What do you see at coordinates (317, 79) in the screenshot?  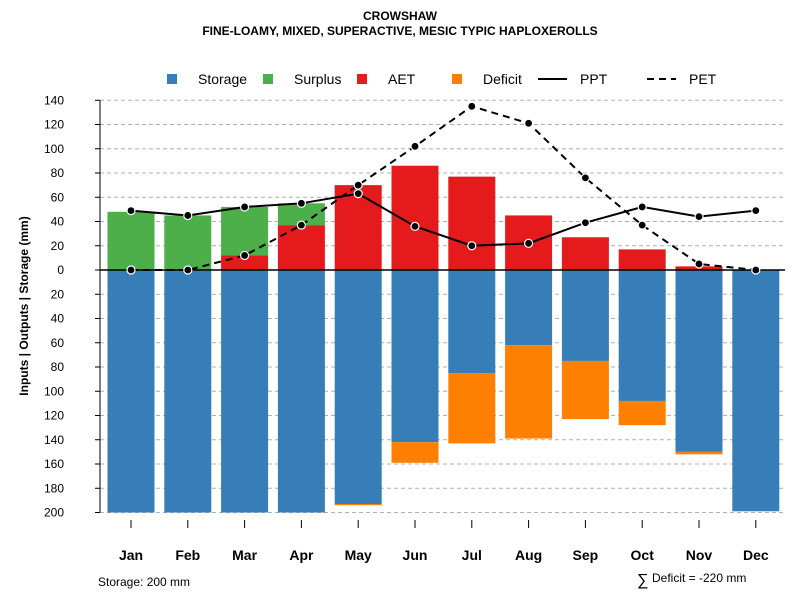 I see `legend-label: Surplus` at bounding box center [317, 79].